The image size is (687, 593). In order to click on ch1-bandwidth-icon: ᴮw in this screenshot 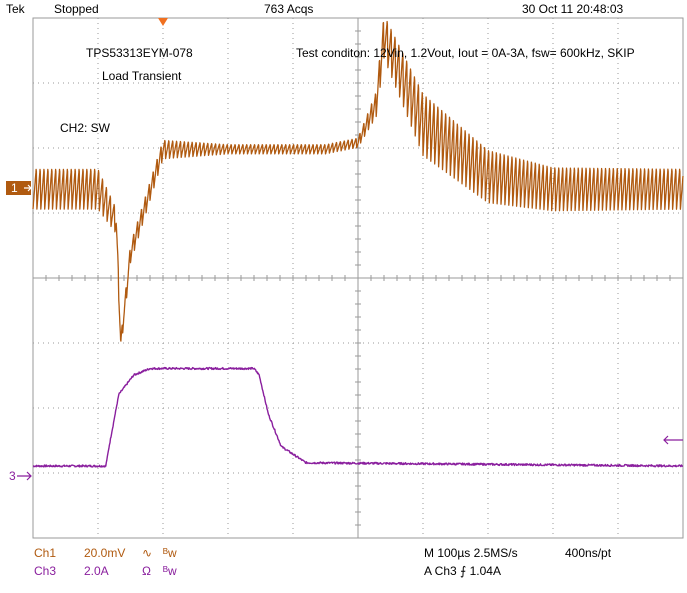, I will do `click(170, 553)`.